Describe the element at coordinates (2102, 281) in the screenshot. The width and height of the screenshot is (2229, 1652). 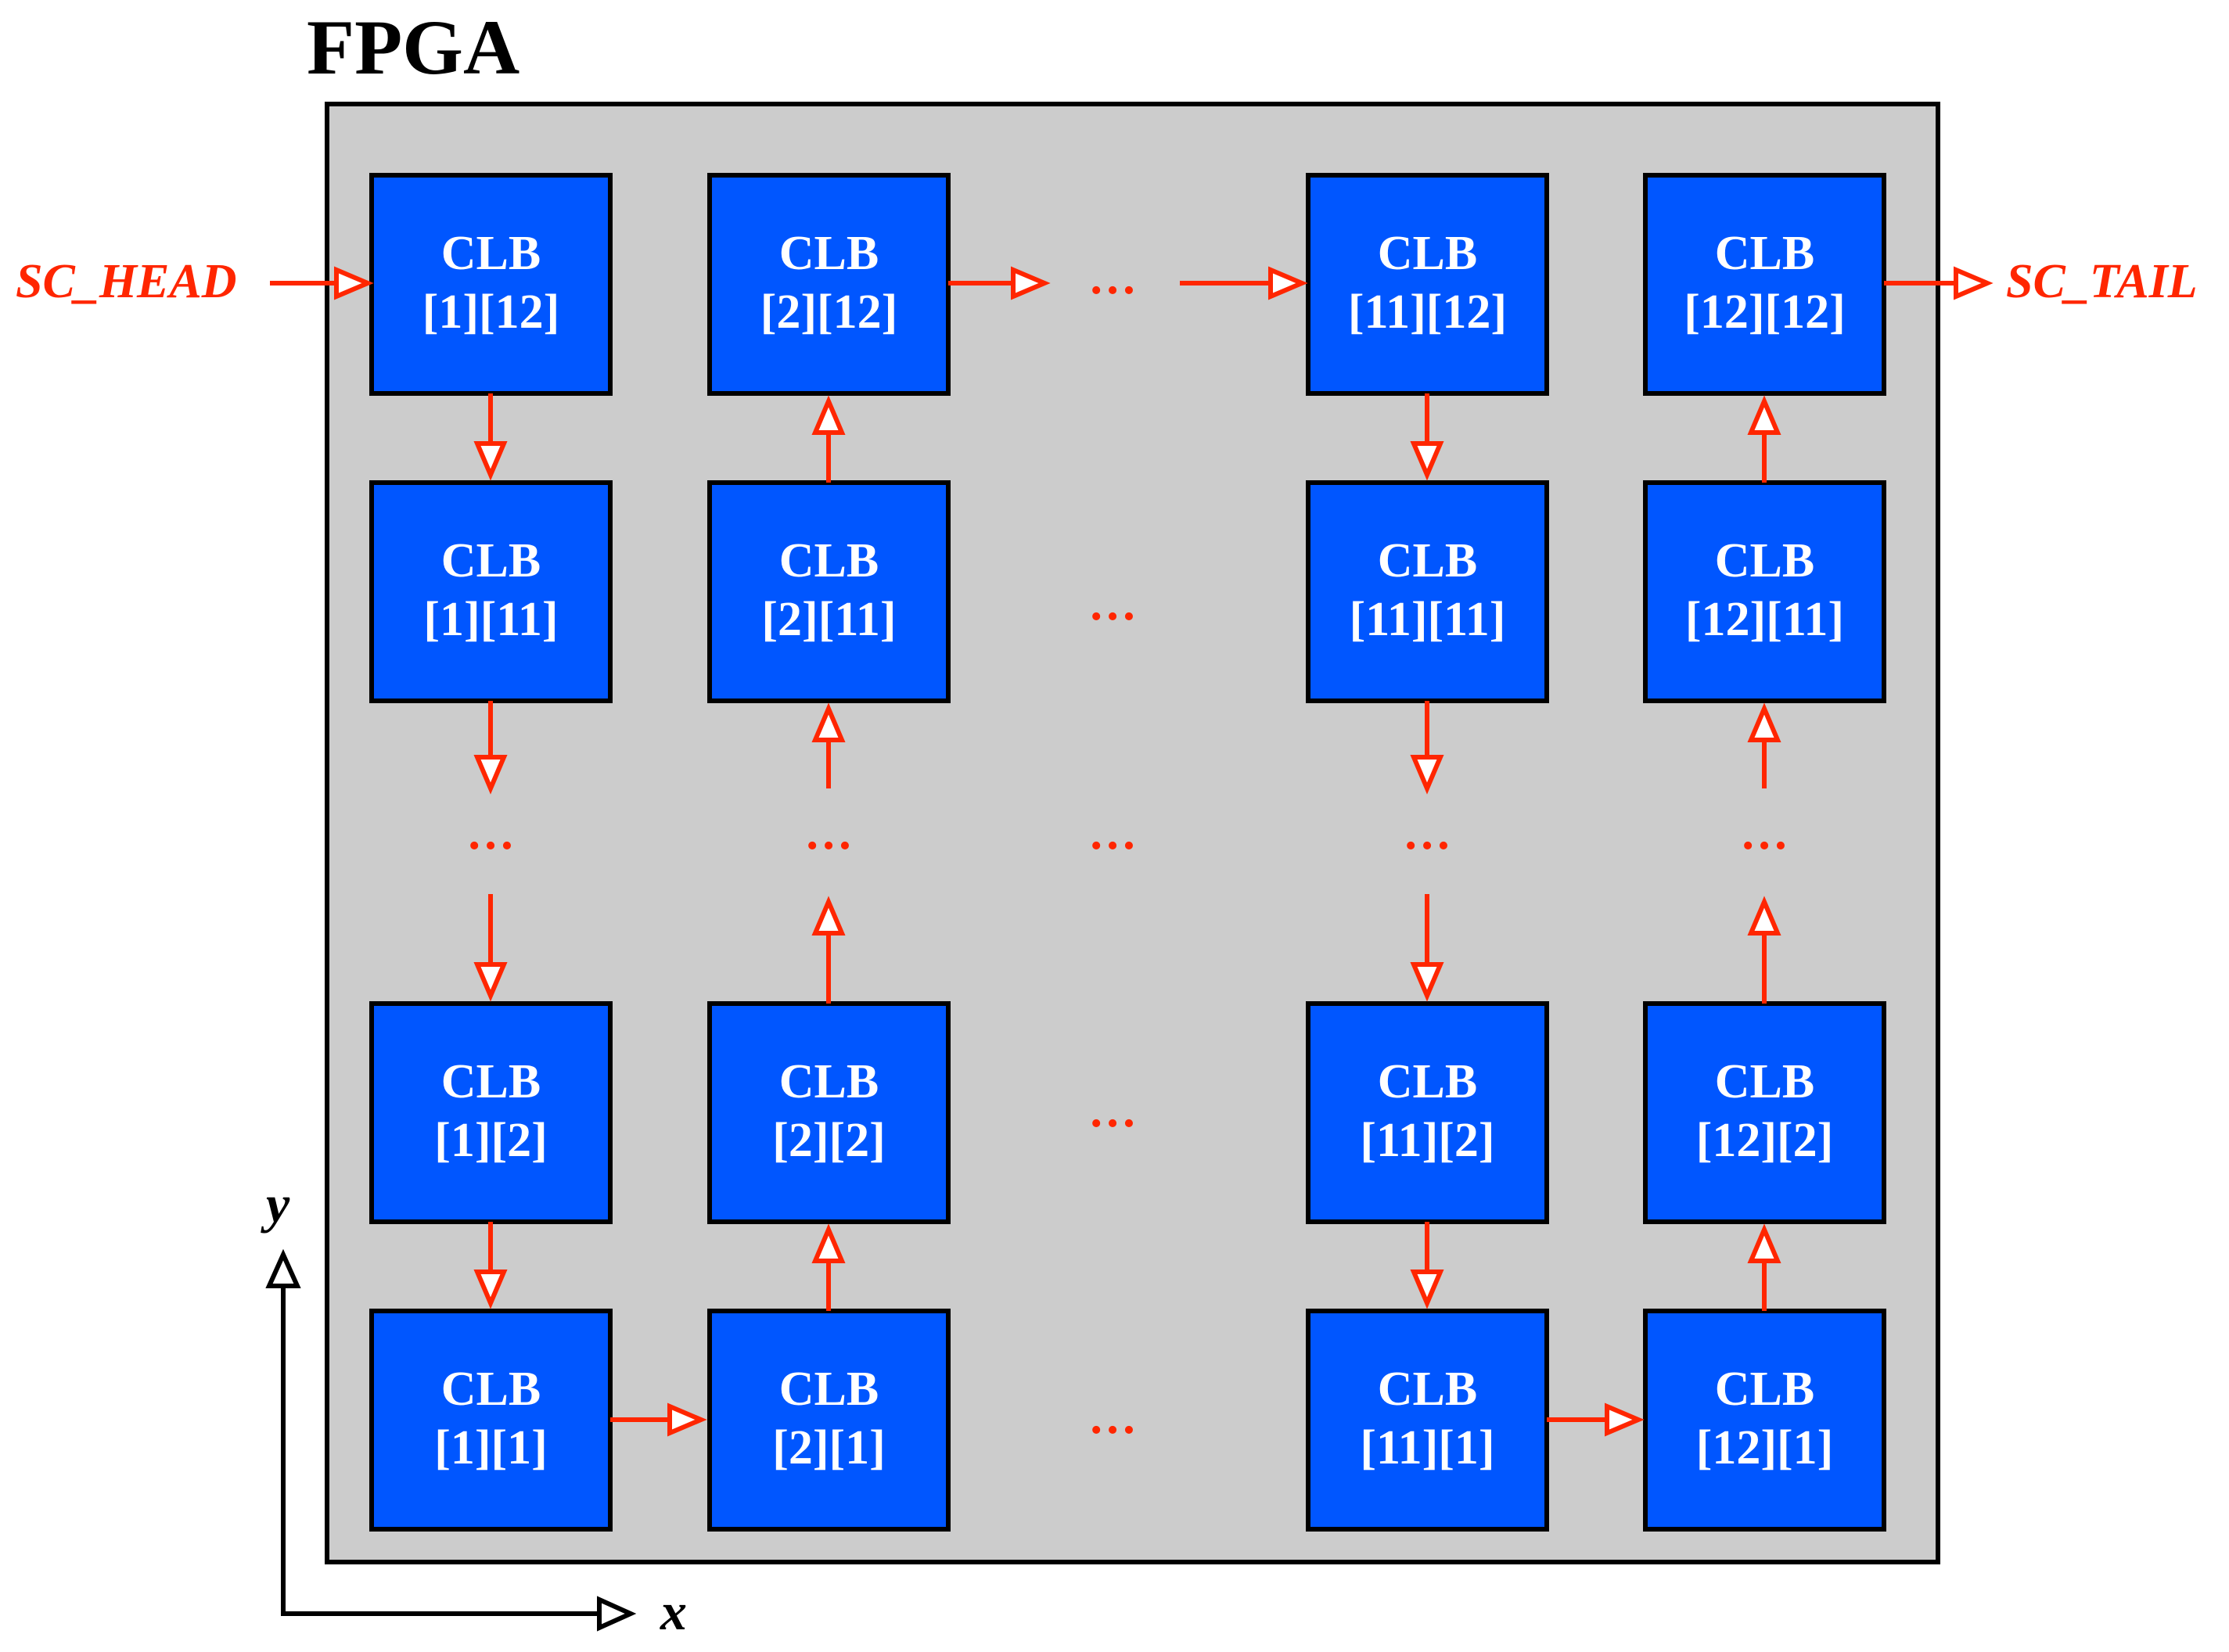
I see `scan-chain-tail-label: SC_TAIL` at that location.